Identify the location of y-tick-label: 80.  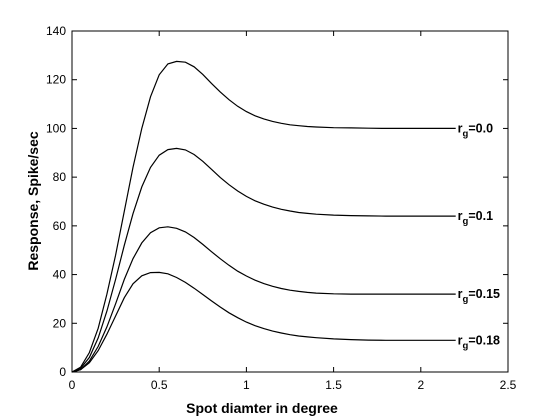
(60, 177).